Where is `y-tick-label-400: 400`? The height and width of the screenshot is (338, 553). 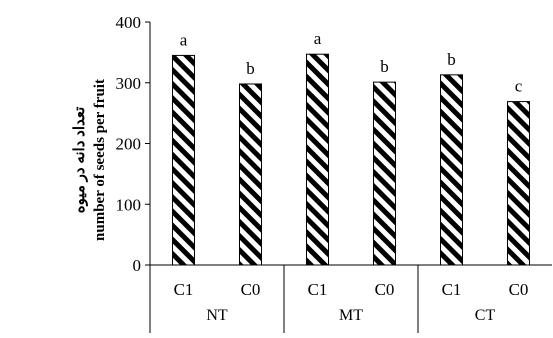
y-tick-label-400: 400 is located at coordinates (129, 22).